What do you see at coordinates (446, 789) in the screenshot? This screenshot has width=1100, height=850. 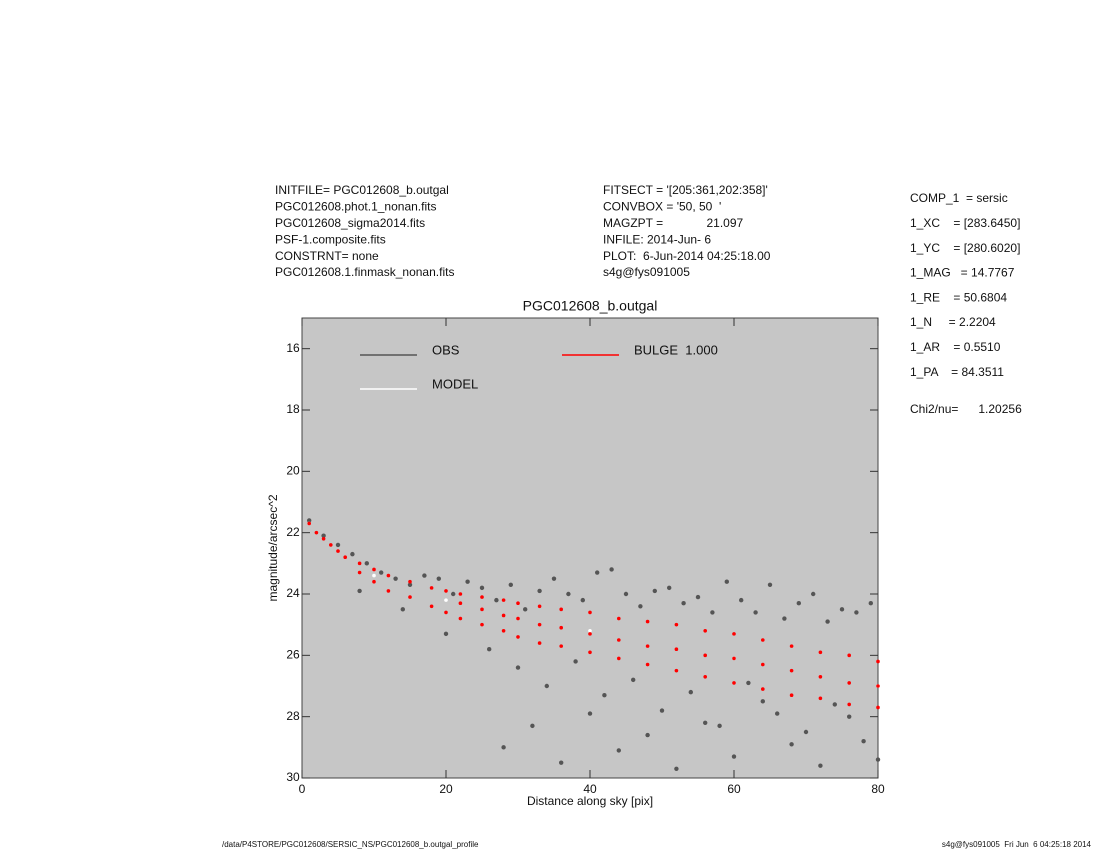 I see `x-tick-label: 20` at bounding box center [446, 789].